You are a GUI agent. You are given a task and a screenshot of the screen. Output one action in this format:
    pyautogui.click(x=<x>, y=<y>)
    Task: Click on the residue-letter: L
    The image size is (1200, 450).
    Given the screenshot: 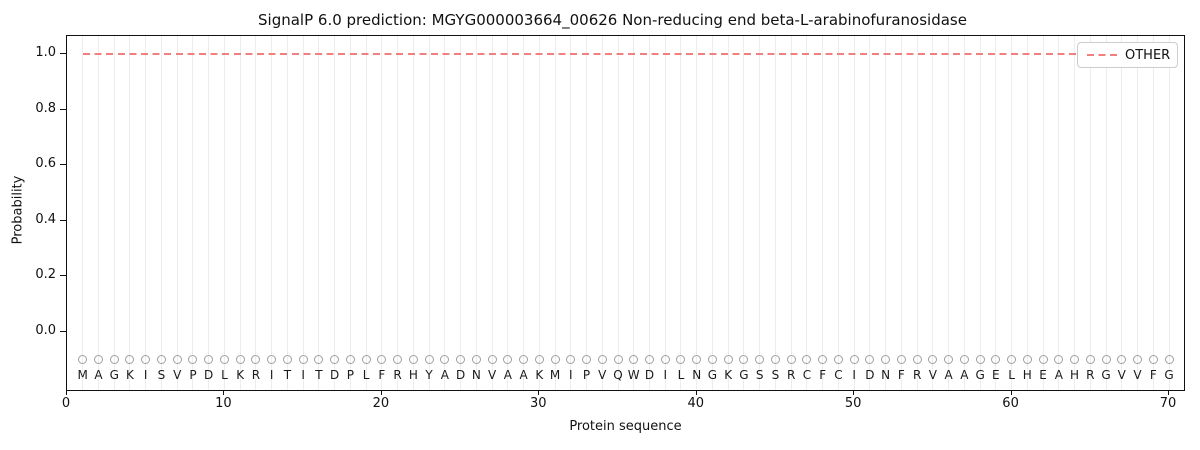 What is the action you would take?
    pyautogui.click(x=681, y=375)
    